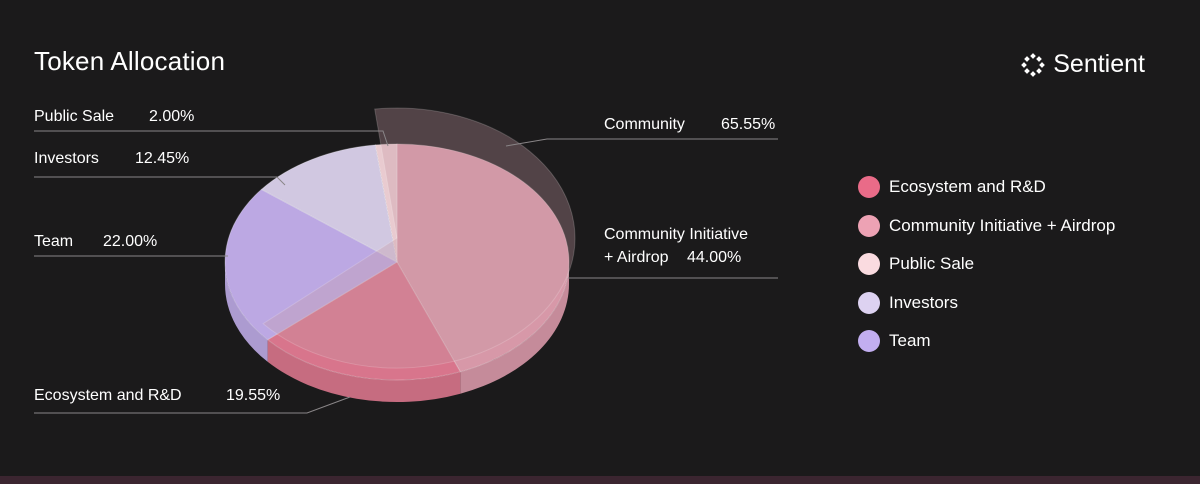 Image resolution: width=1200 pixels, height=484 pixels. Describe the element at coordinates (211, 138) in the screenshot. I see `leader-line-public-sale` at that location.